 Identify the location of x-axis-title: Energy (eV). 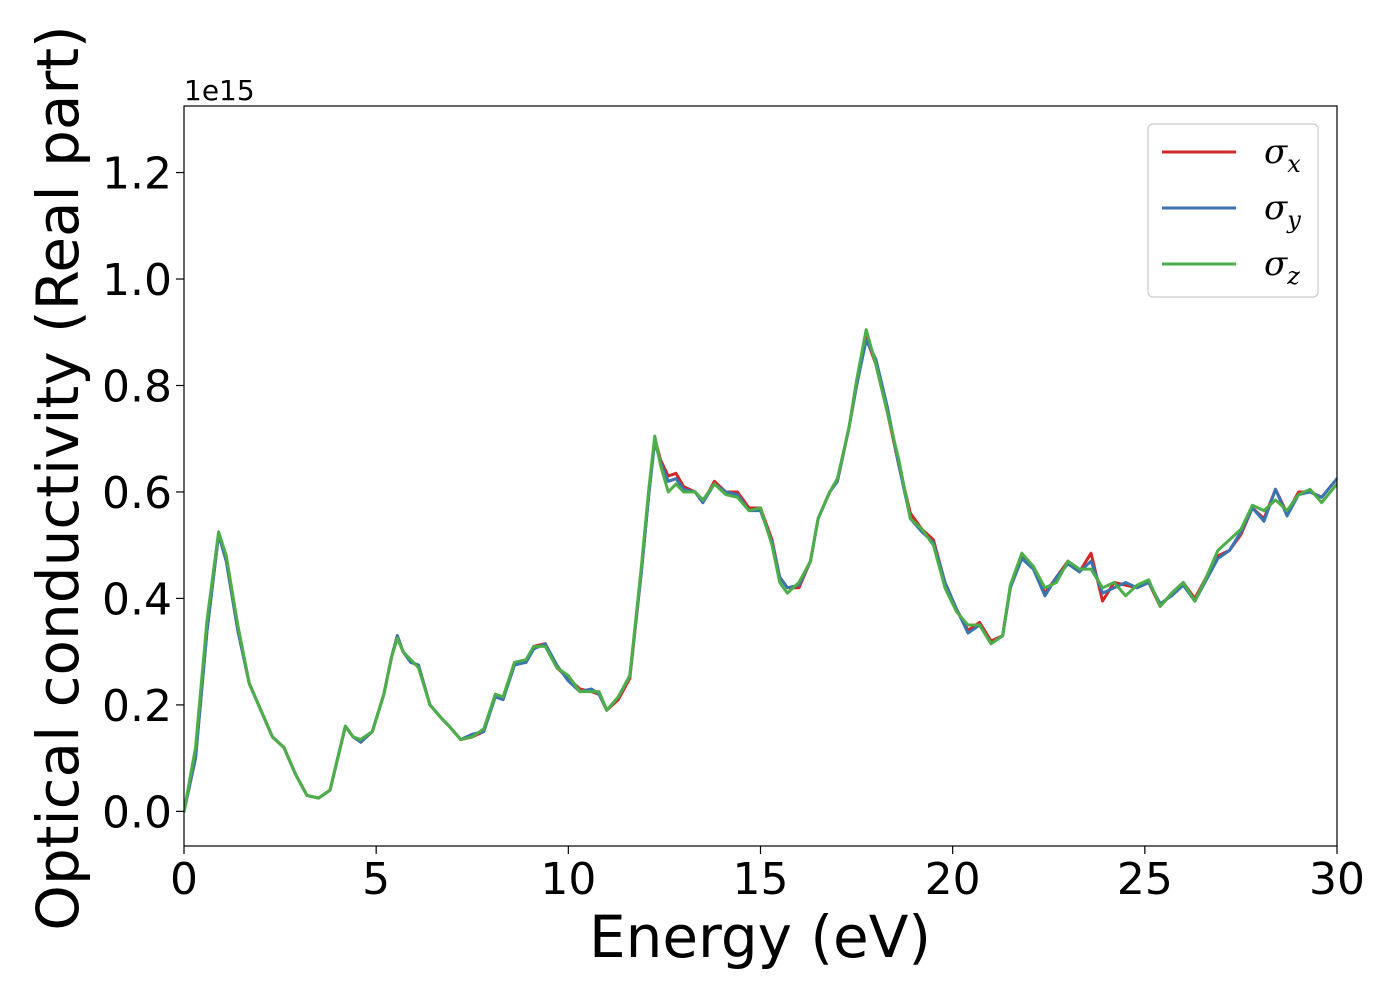
(760, 937).